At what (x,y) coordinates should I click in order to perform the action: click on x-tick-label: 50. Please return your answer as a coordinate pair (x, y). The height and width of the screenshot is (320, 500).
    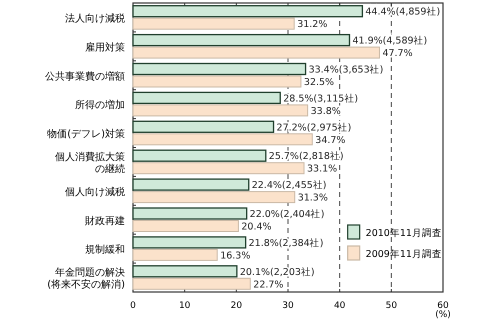
    Looking at the image, I should click on (392, 306).